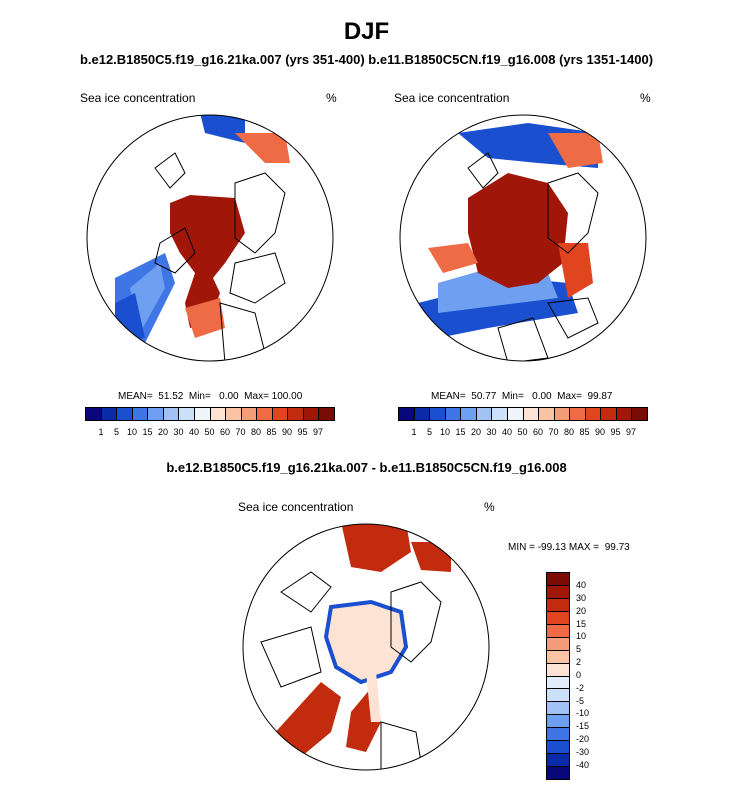 The width and height of the screenshot is (733, 788). Describe the element at coordinates (569, 547) in the screenshot. I see `diff-minmax: MIN = -99.13 MAX = 99.73` at that location.